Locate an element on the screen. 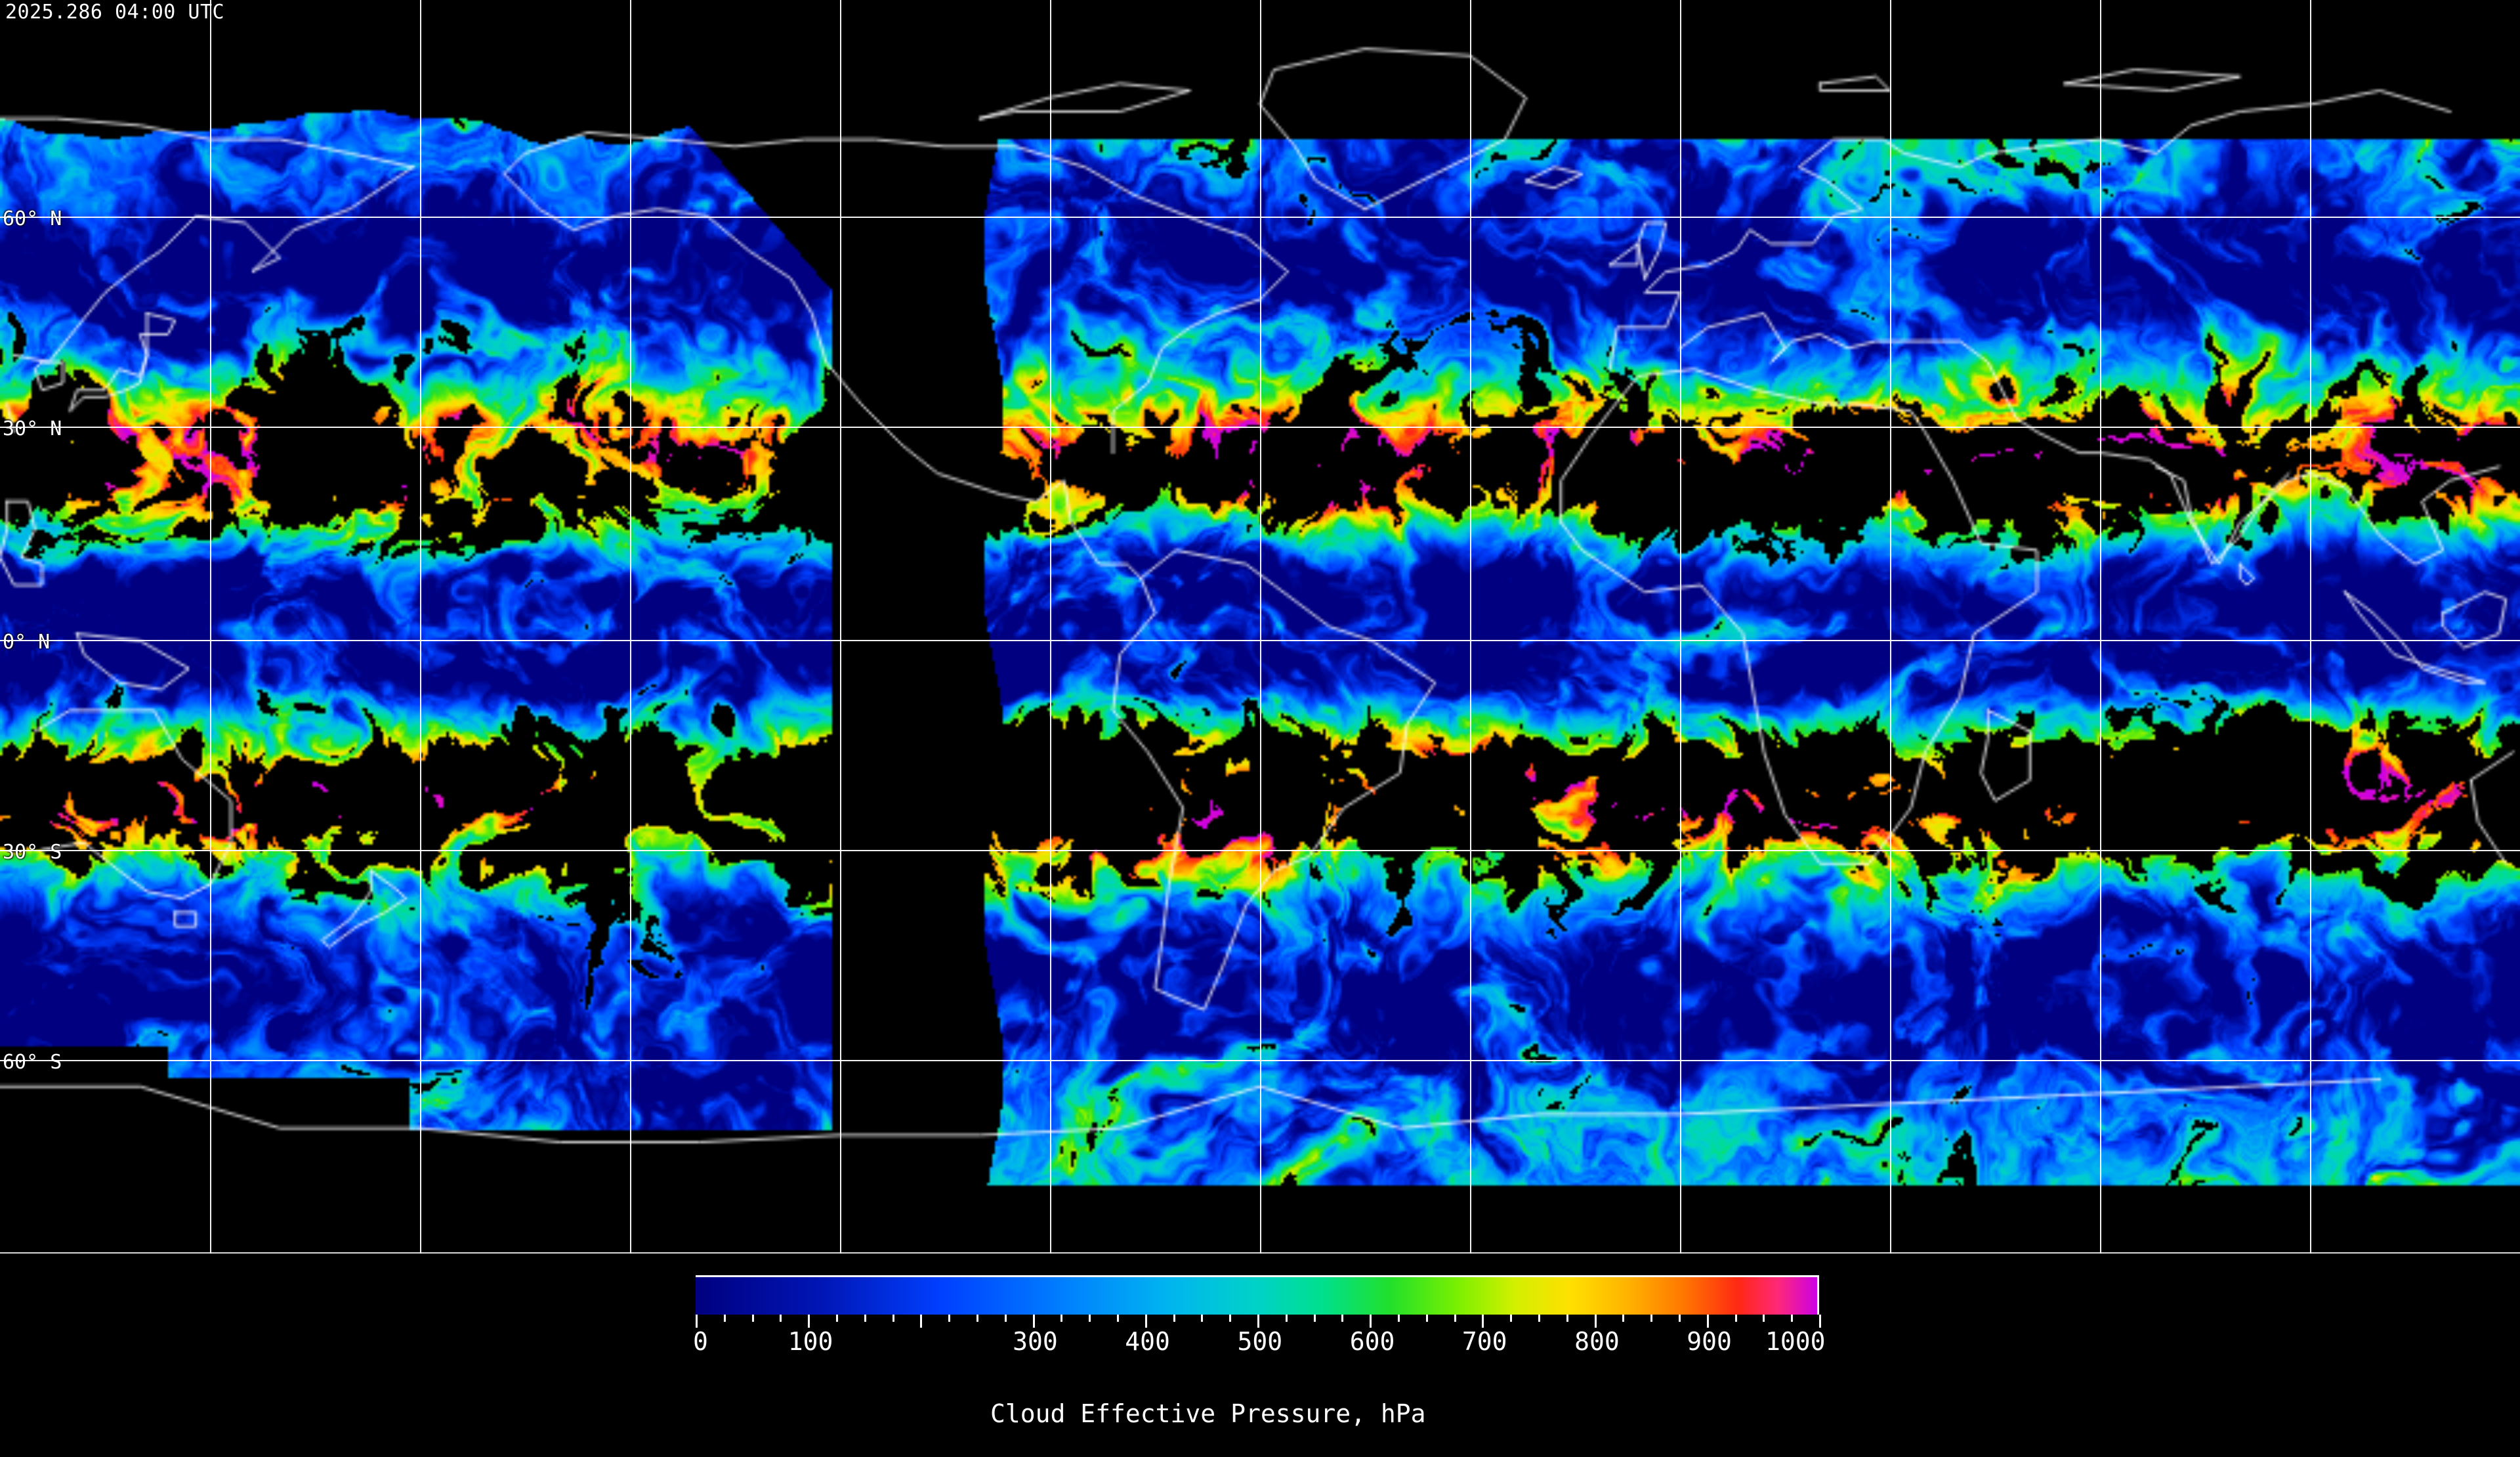 This screenshot has width=2520, height=1457. lat-label-30s: 30° S is located at coordinates (32, 852).